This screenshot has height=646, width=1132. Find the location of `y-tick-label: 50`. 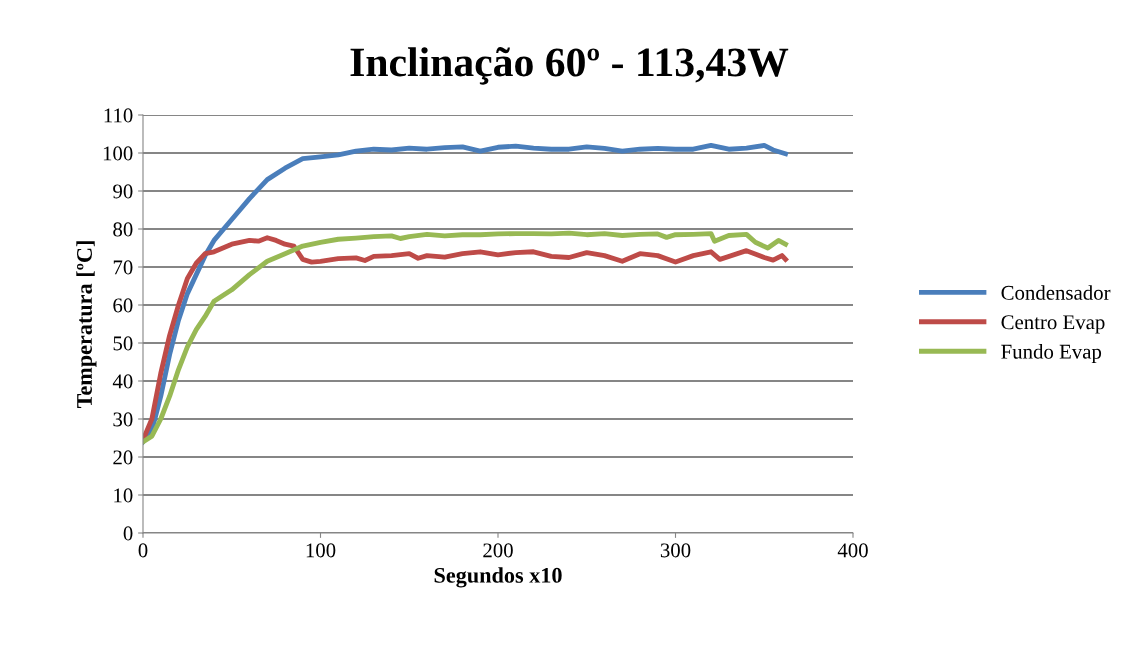

y-tick-label: 50 is located at coordinates (123, 343).